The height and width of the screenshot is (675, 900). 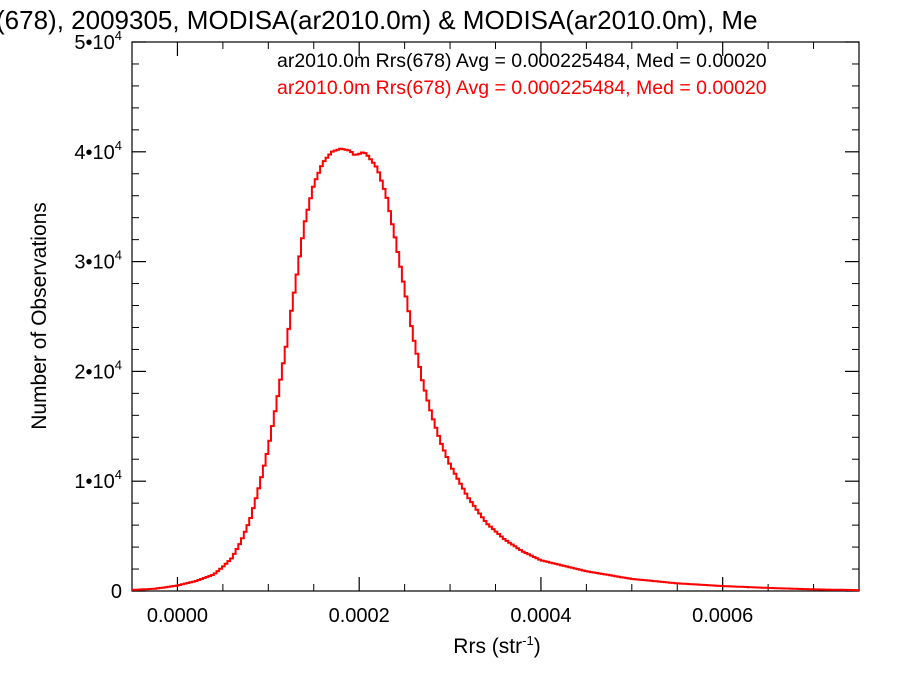 I want to click on y-tick-label-base: 5•10, so click(x=94, y=43).